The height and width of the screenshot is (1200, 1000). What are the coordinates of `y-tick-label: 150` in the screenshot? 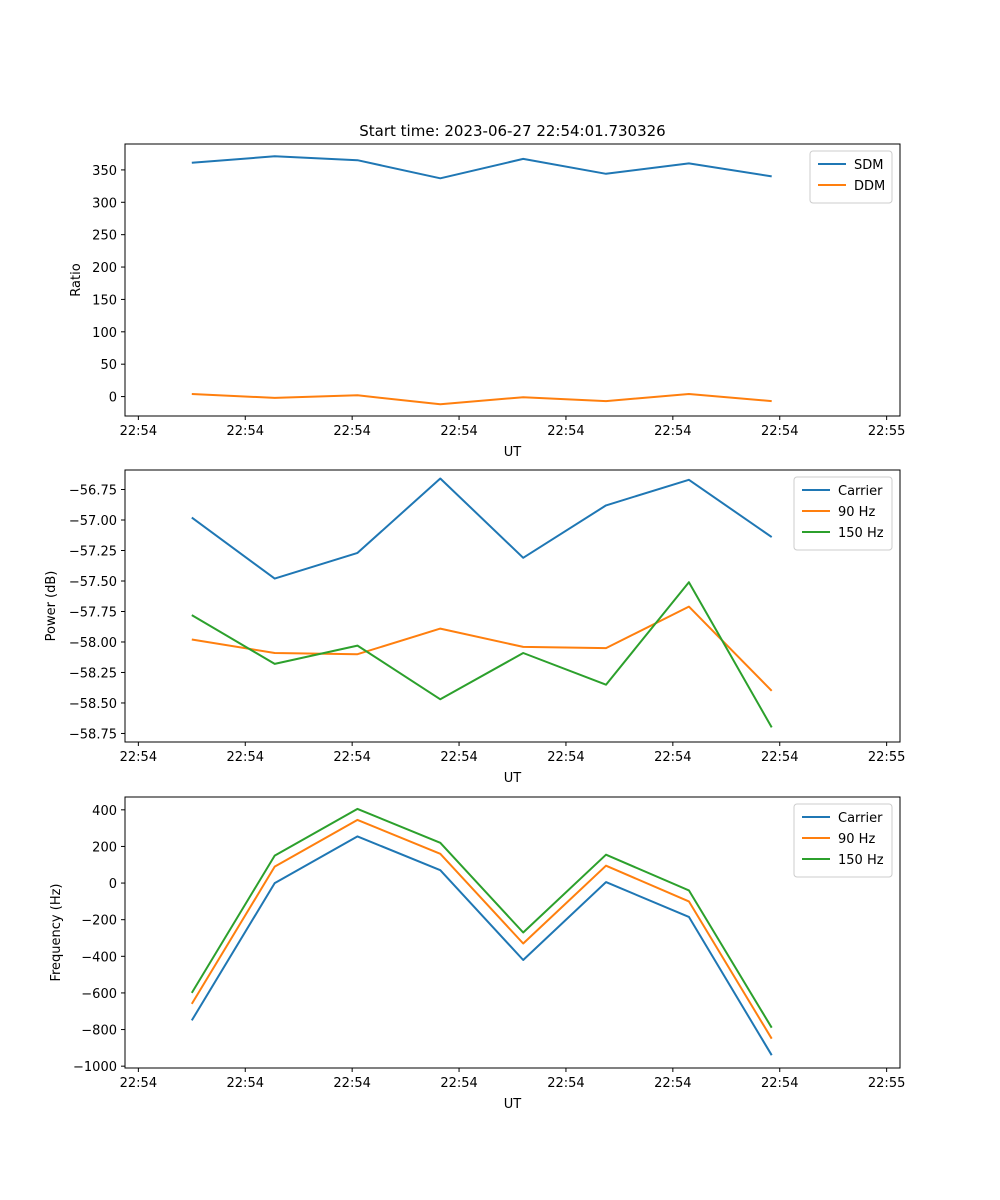 It's located at (104, 300).